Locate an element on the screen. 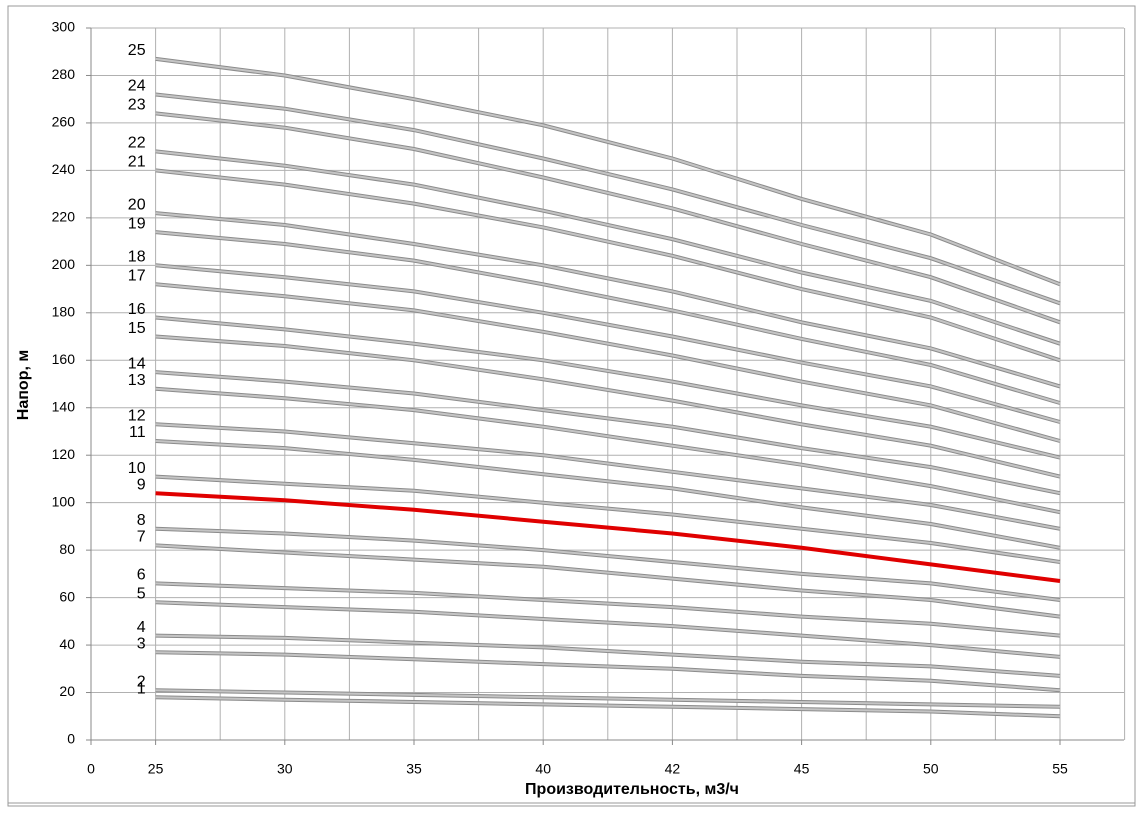 The image size is (1143, 814). y-tick-label: 240 is located at coordinates (64, 169).